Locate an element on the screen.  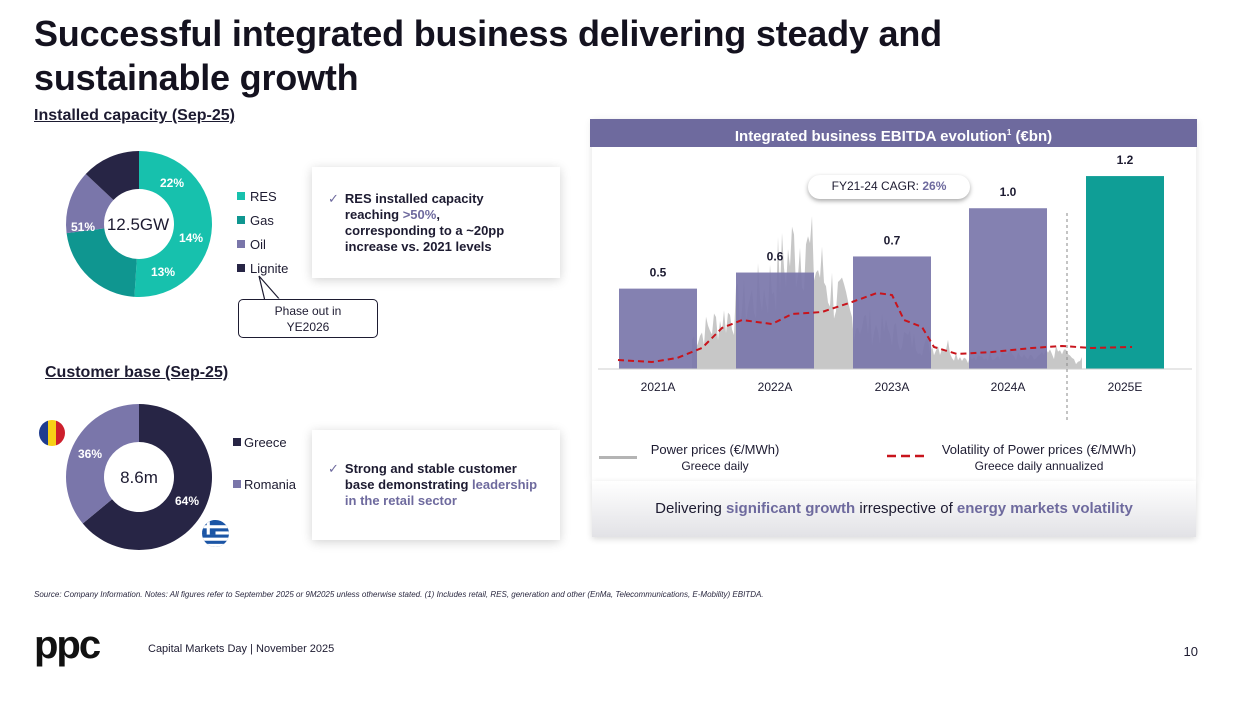
bar-value-label: 1.0 is located at coordinates (1008, 192).